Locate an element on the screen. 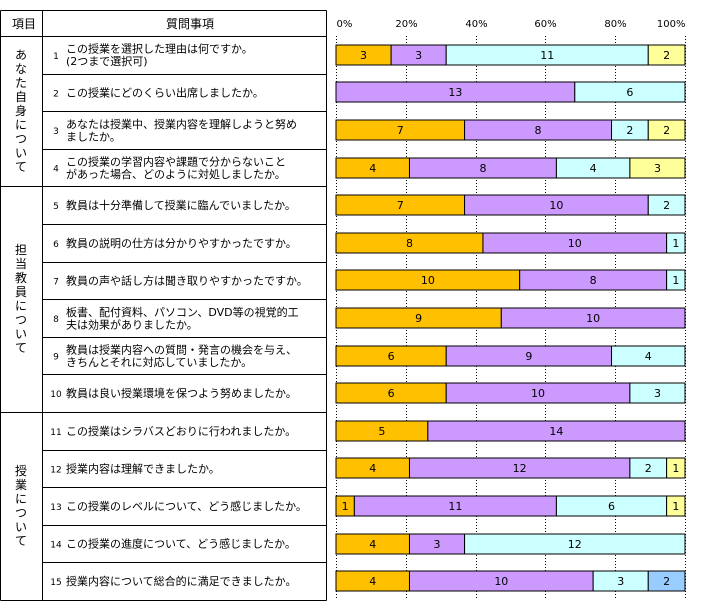  question-text: 教員は十分準備して授業に臨んでいましたか。 is located at coordinates (181, 205).